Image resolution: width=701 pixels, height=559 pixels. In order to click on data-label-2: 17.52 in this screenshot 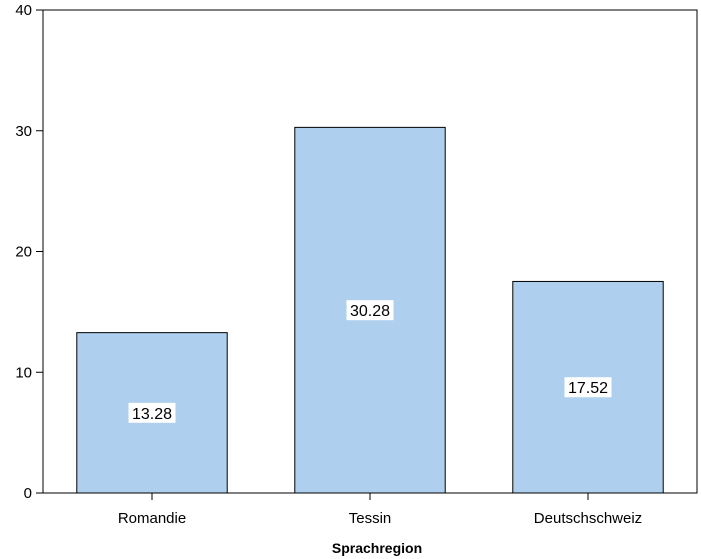, I will do `click(588, 388)`.